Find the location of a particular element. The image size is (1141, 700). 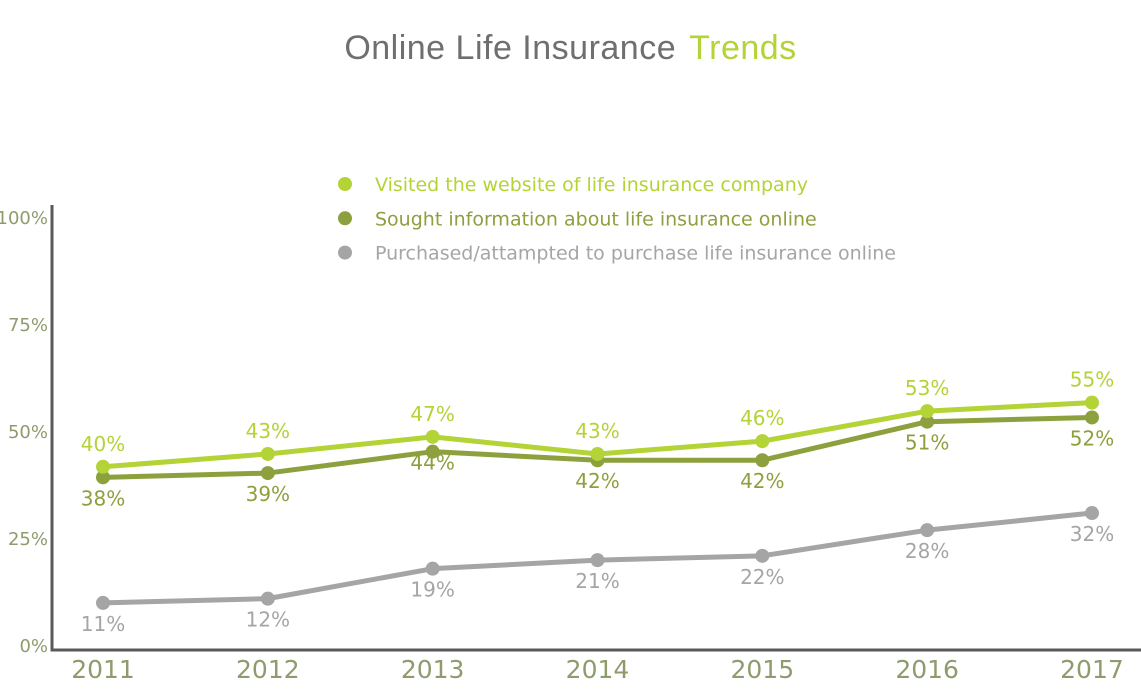

data-label: 12% is located at coordinates (268, 620).